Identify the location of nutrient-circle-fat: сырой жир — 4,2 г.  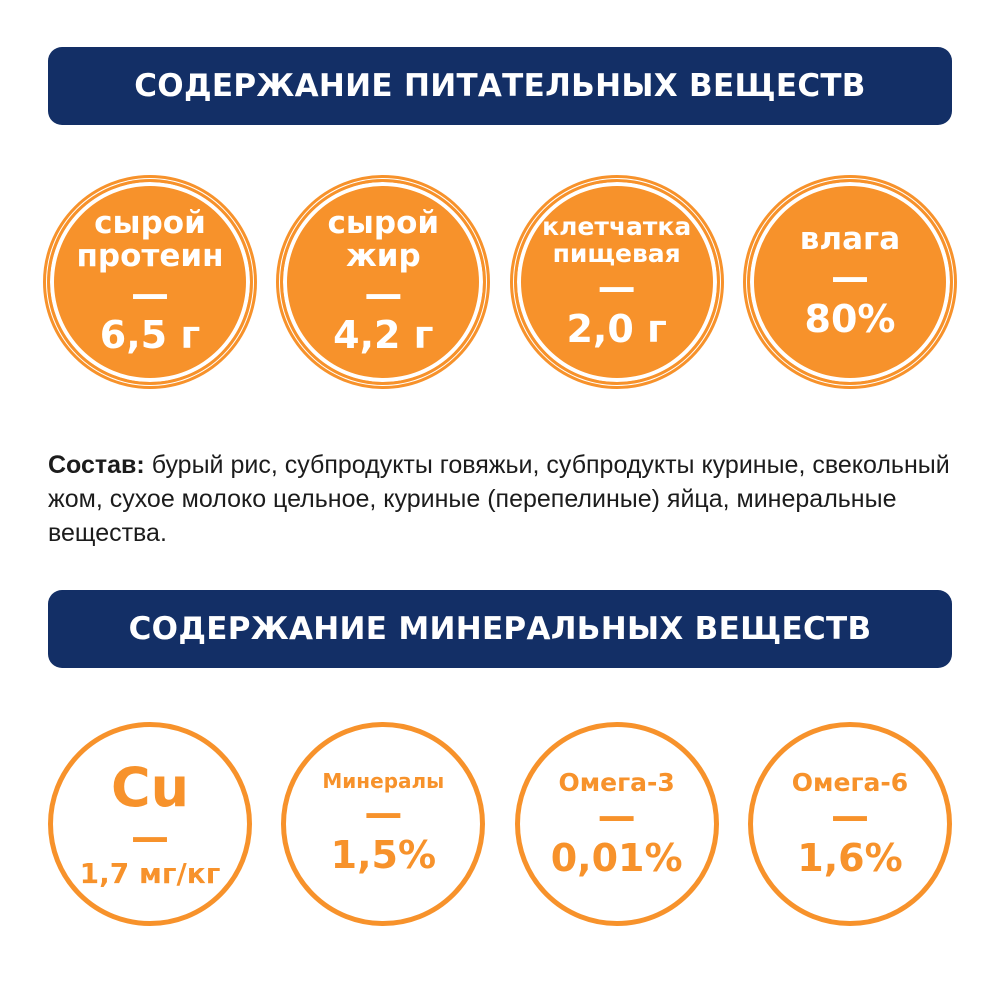
(383, 282).